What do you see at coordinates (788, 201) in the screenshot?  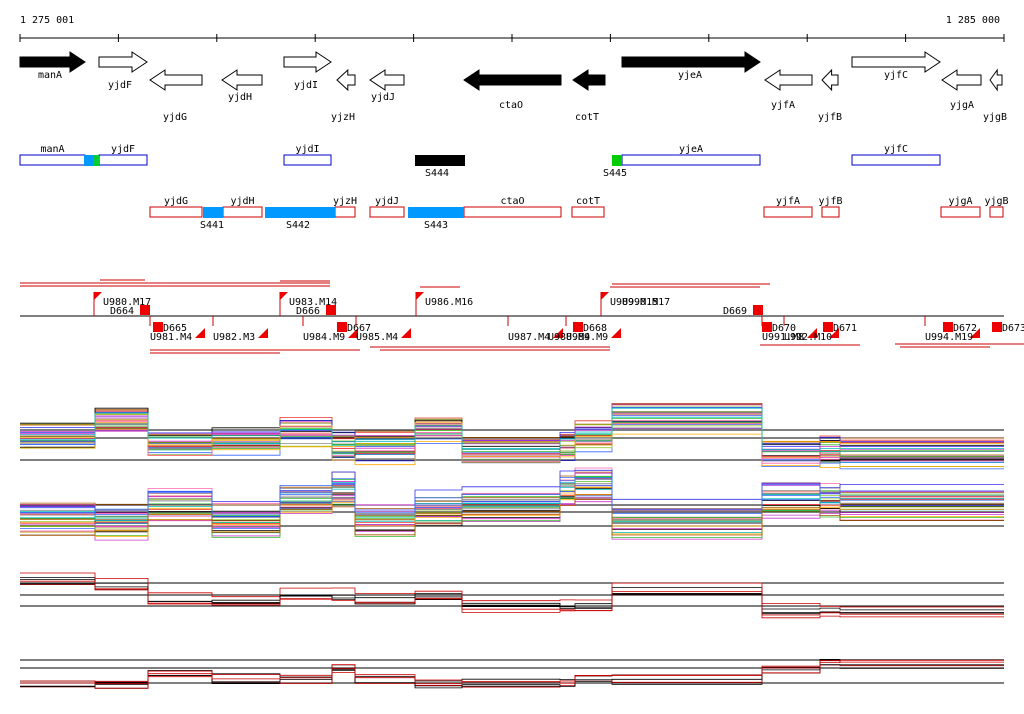 I see `box-label: yjfA` at bounding box center [788, 201].